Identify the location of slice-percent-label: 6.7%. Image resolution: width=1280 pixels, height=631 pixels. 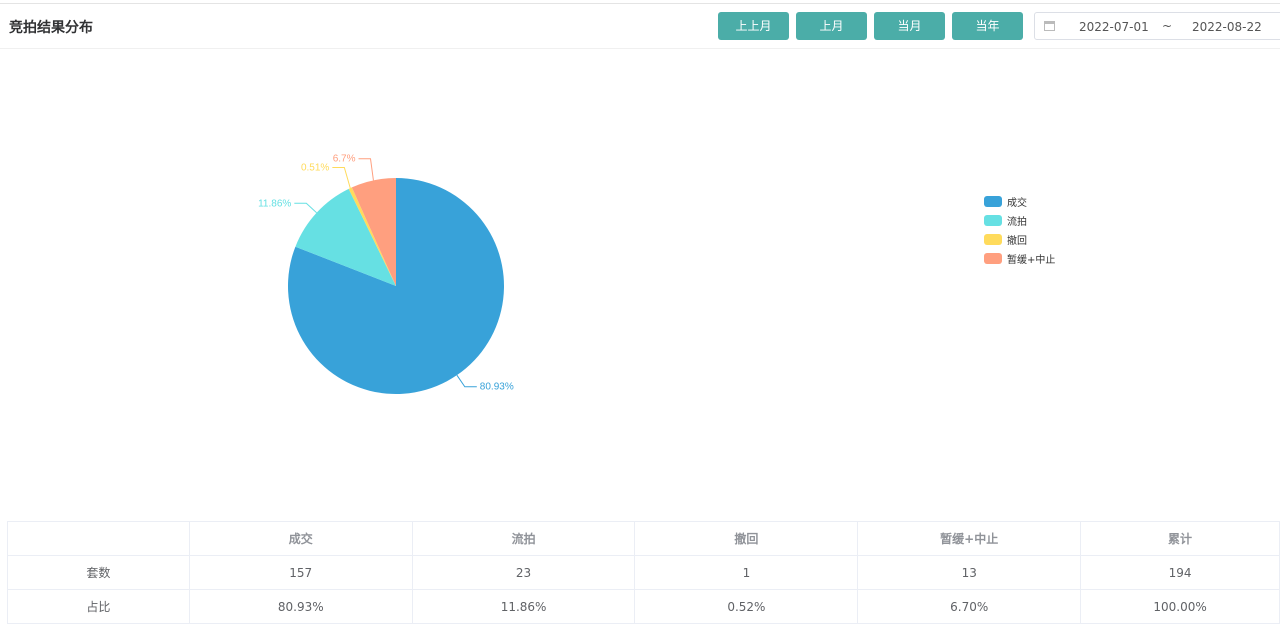
(344, 159).